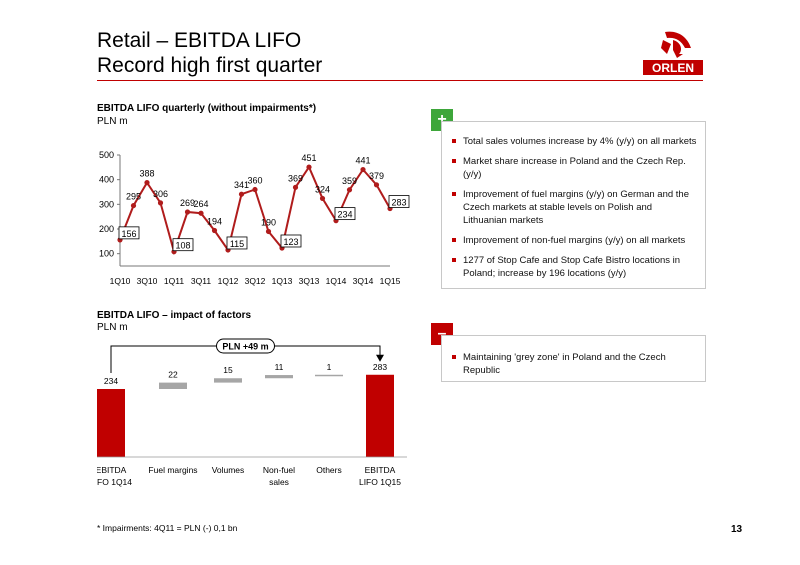  I want to click on orlen-logo: ORLEN, so click(673, 53).